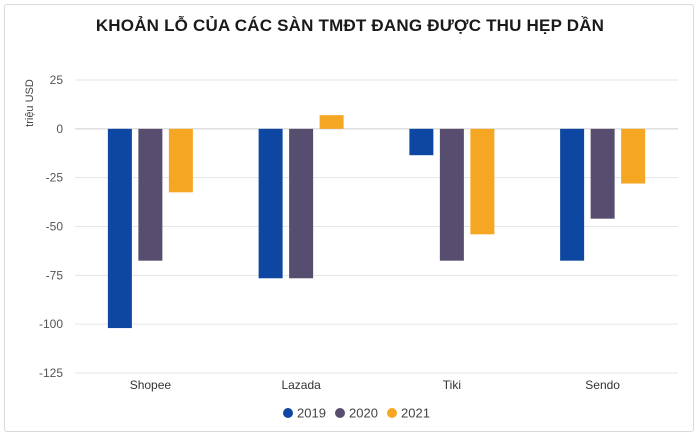 The height and width of the screenshot is (438, 700). What do you see at coordinates (180, 160) in the screenshot?
I see `bar-shopee-2021` at bounding box center [180, 160].